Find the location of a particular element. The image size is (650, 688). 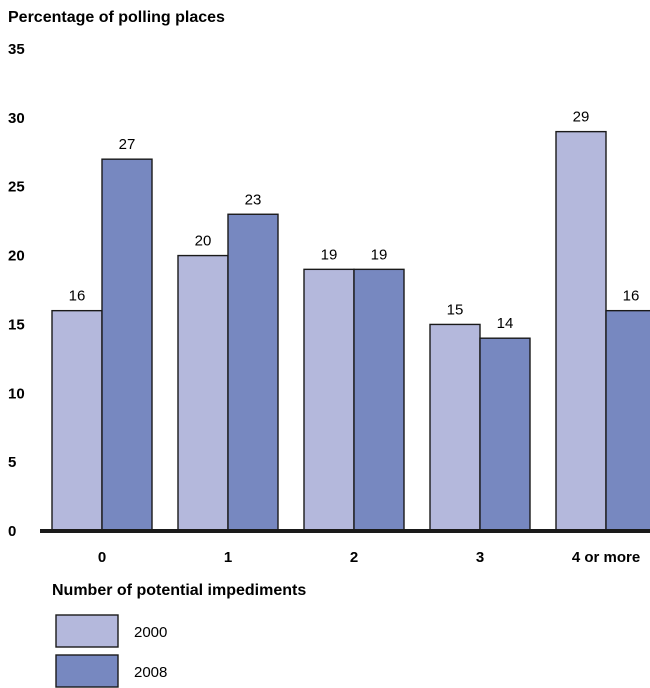

legend: 2000 2008 is located at coordinates (111, 651).